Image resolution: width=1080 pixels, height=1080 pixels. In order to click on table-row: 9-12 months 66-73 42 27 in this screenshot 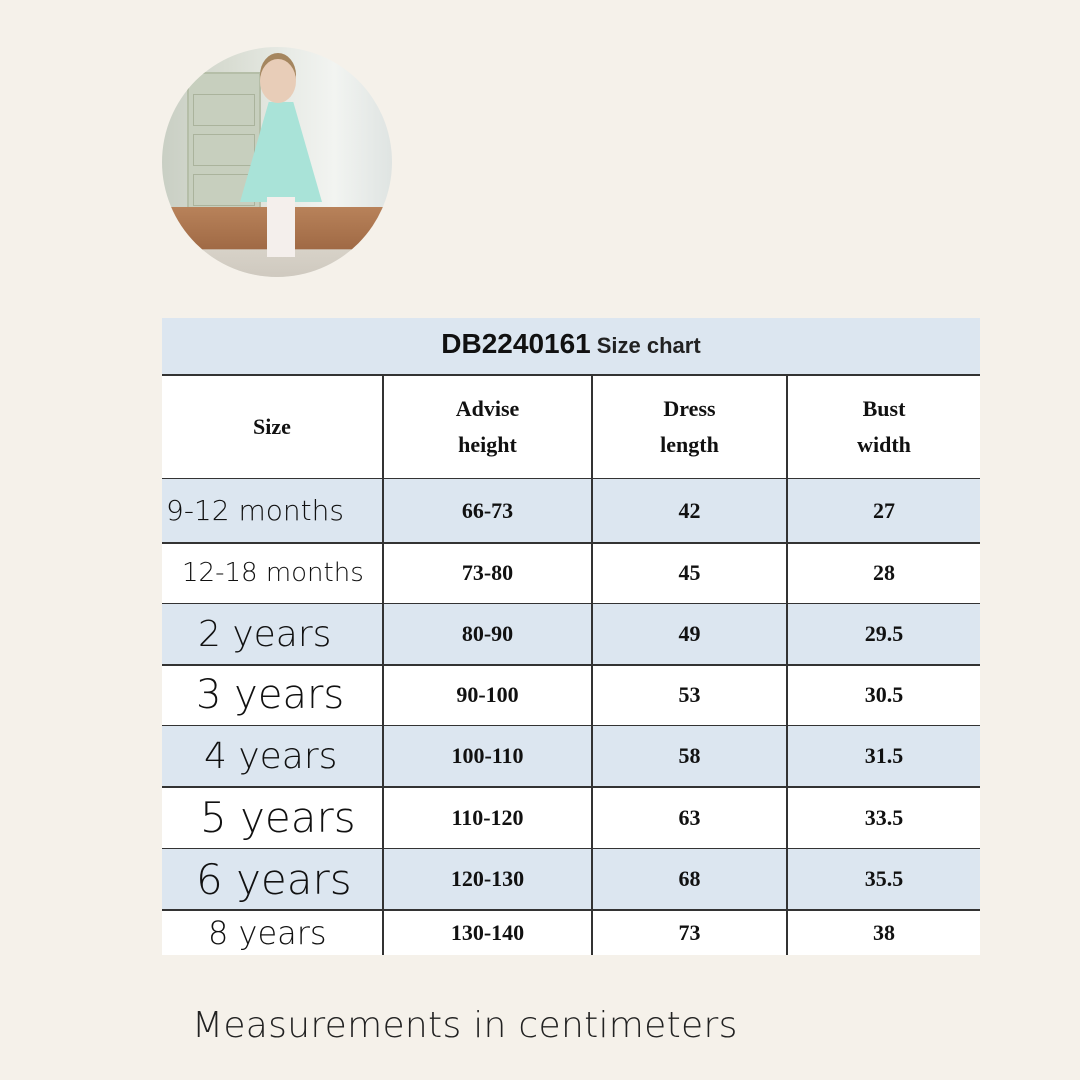, I will do `click(571, 511)`.